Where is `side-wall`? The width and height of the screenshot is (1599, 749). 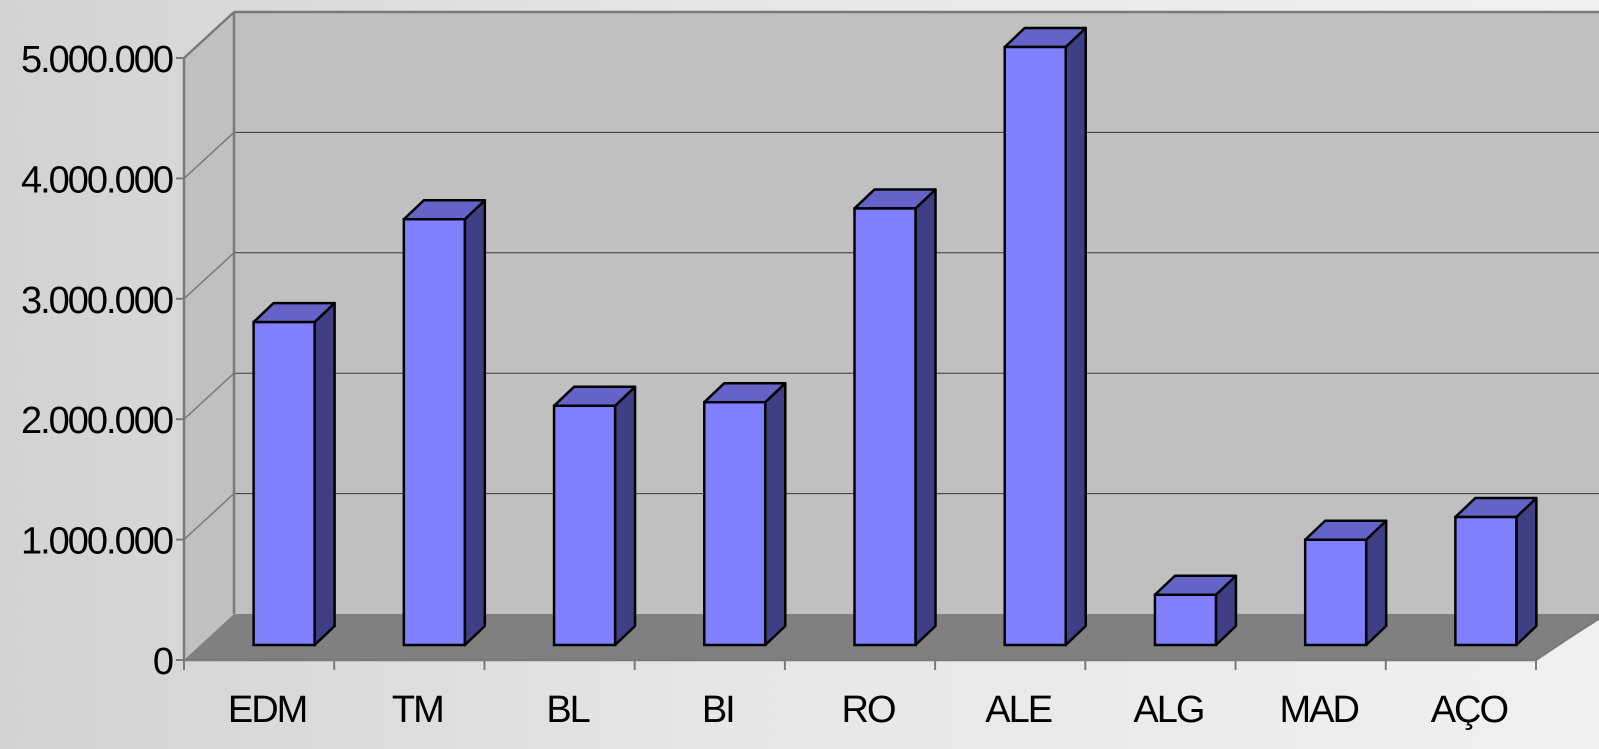 side-wall is located at coordinates (209, 336).